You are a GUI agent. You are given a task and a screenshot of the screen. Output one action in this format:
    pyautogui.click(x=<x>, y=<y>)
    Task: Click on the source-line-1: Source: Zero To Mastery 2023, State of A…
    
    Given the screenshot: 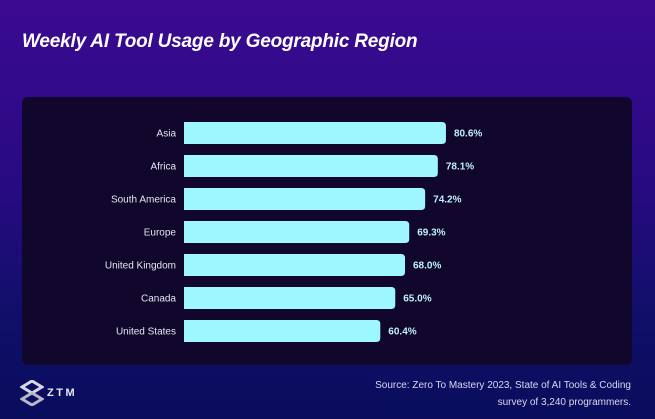 What is the action you would take?
    pyautogui.click(x=503, y=385)
    